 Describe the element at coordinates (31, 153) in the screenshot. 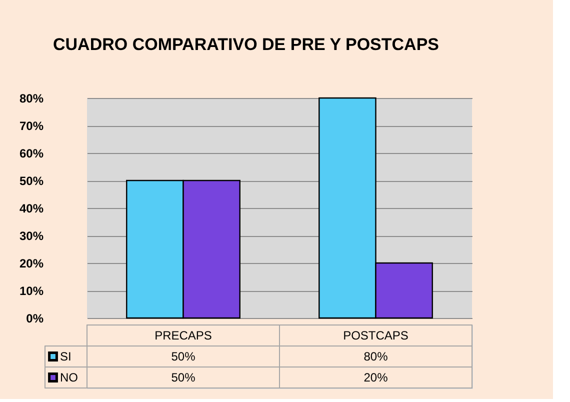

I see `y-tick-label: 60%` at that location.